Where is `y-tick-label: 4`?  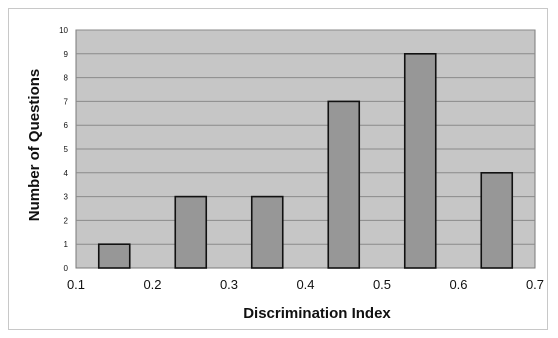
y-tick-label: 4 is located at coordinates (66, 173).